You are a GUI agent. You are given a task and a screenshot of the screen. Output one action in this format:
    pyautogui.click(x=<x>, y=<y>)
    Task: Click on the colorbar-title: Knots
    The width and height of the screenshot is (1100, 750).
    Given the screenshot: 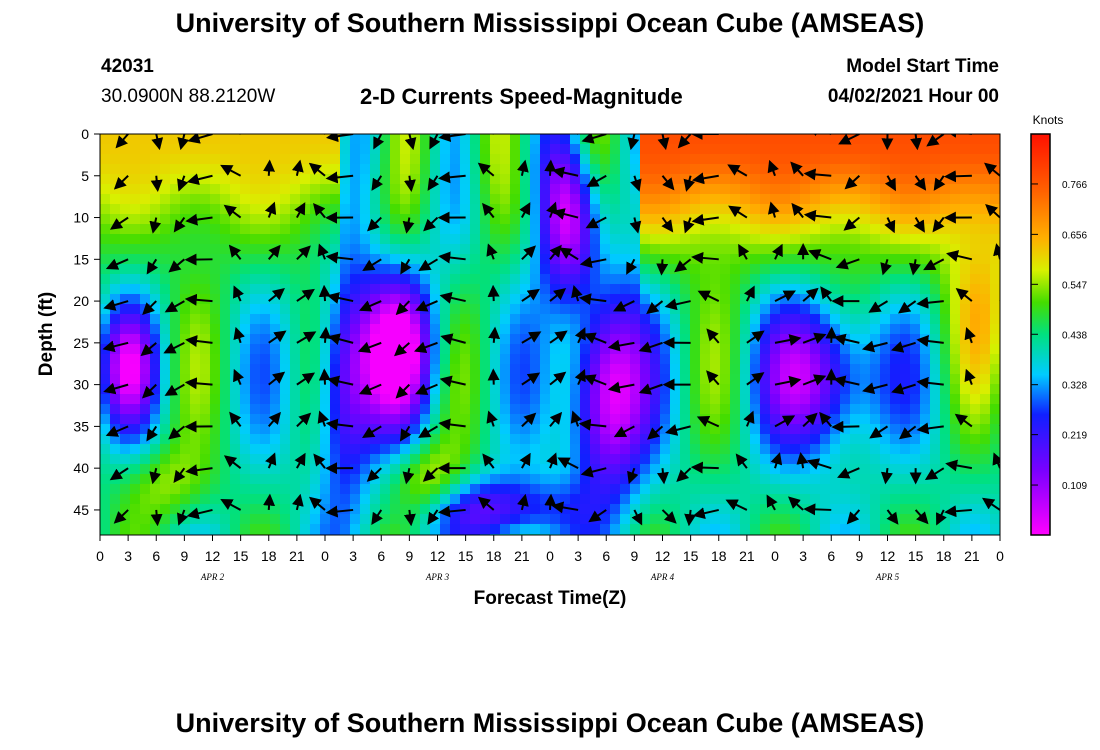 What is the action you would take?
    pyautogui.click(x=1048, y=120)
    